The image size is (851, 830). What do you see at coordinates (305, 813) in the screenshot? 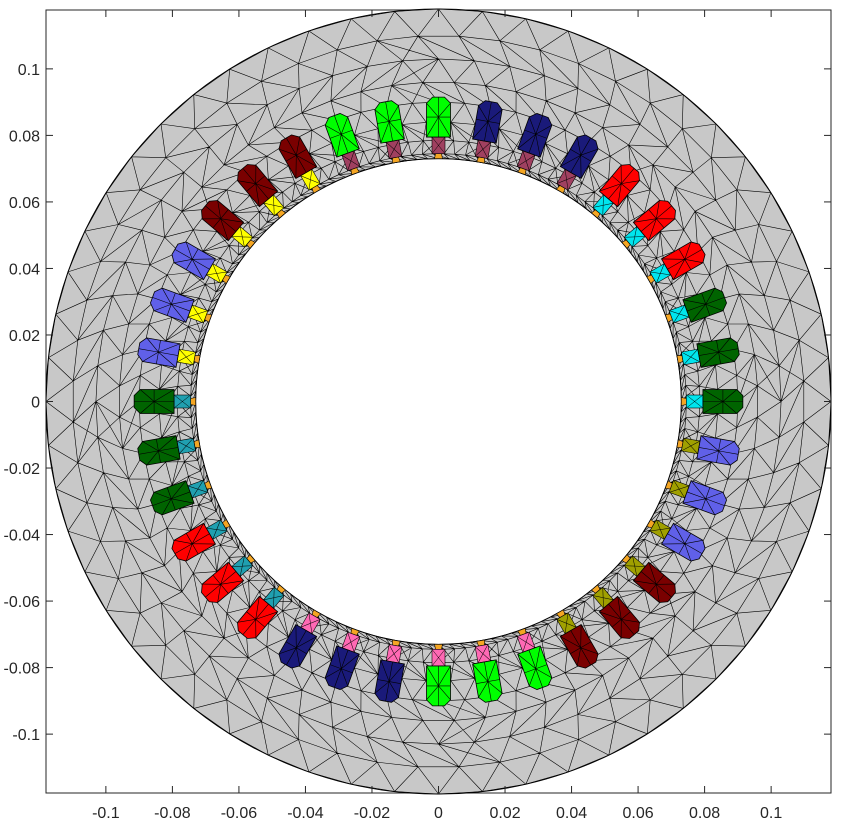
I see `x-tick-label: -0.04` at bounding box center [305, 813].